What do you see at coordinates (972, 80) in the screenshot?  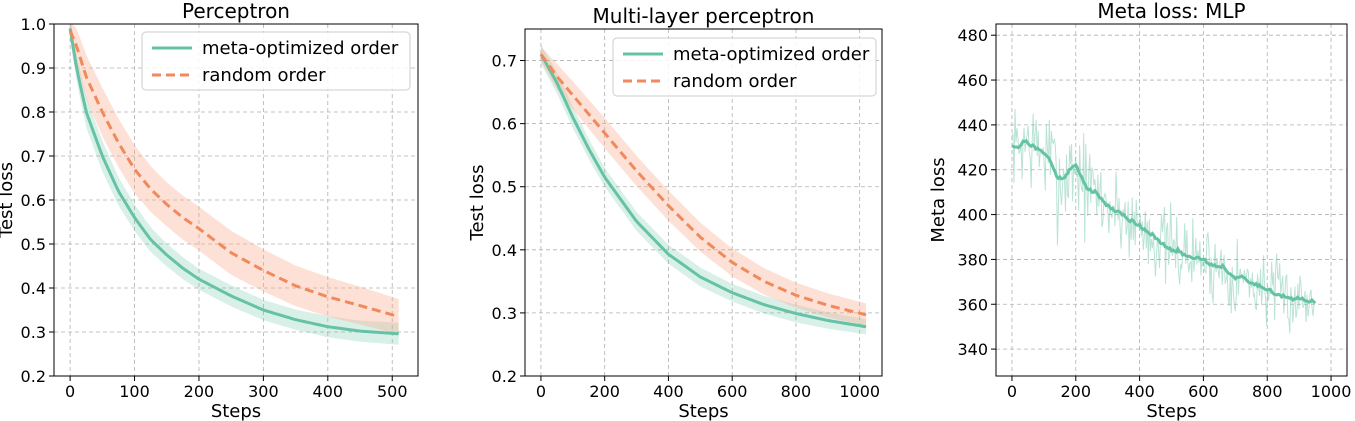 I see `y-tick-label: 460` at bounding box center [972, 80].